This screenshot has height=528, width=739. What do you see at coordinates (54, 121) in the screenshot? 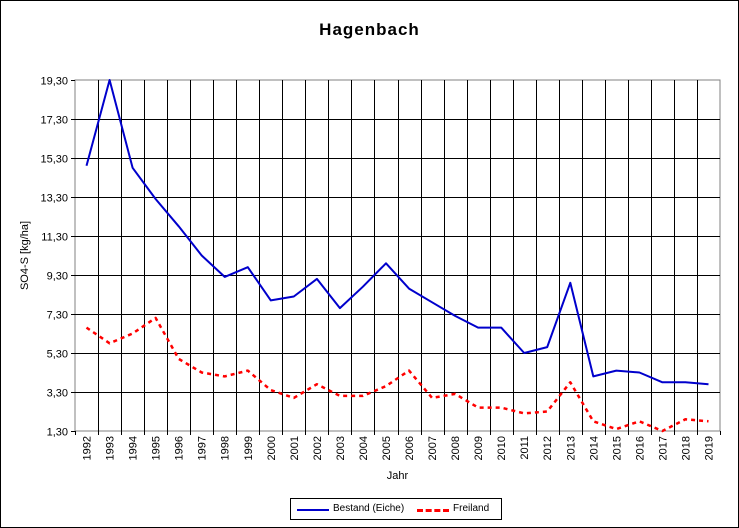
I see `y-tick-label: 17,30` at bounding box center [54, 121].